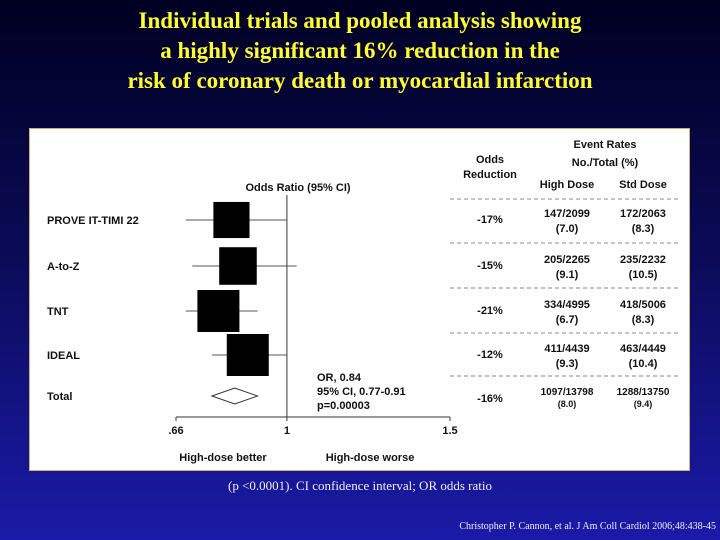  What do you see at coordinates (339, 378) in the screenshot?
I see `or-annotation-line: OR, 0.84` at bounding box center [339, 378].